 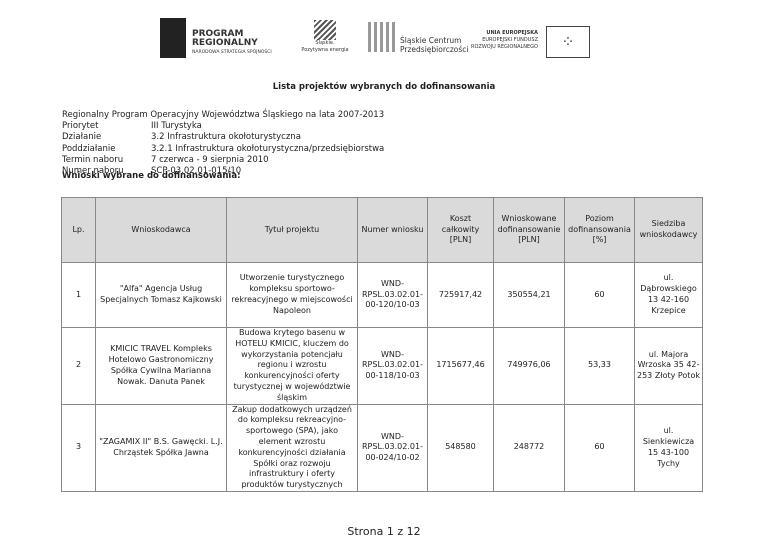 What do you see at coordinates (529, 447) in the screenshot?
I see `table-cell: 248772` at bounding box center [529, 447].